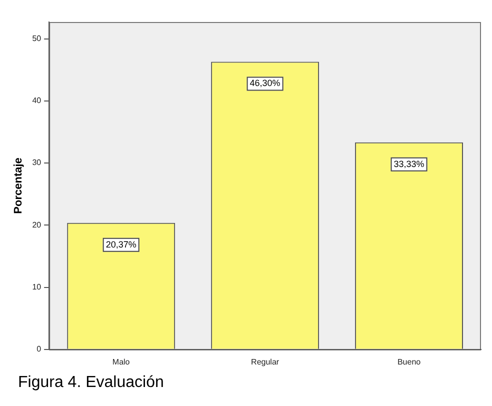  What do you see at coordinates (37, 101) in the screenshot?
I see `y-tick-label: 40` at bounding box center [37, 101].